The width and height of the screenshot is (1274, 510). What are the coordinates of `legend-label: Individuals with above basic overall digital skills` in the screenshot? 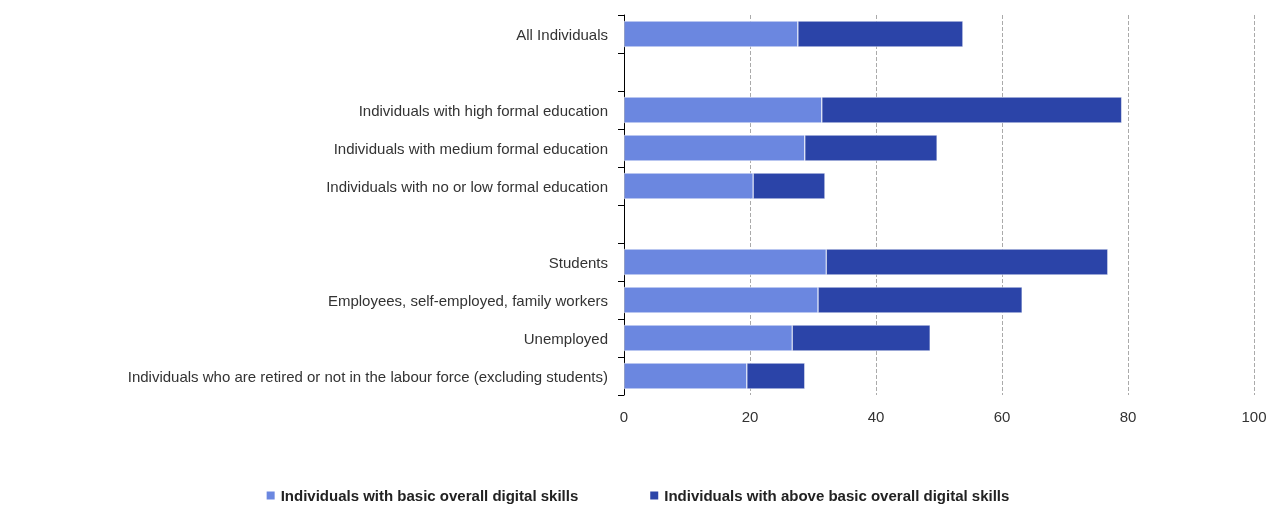 It's located at (837, 495).